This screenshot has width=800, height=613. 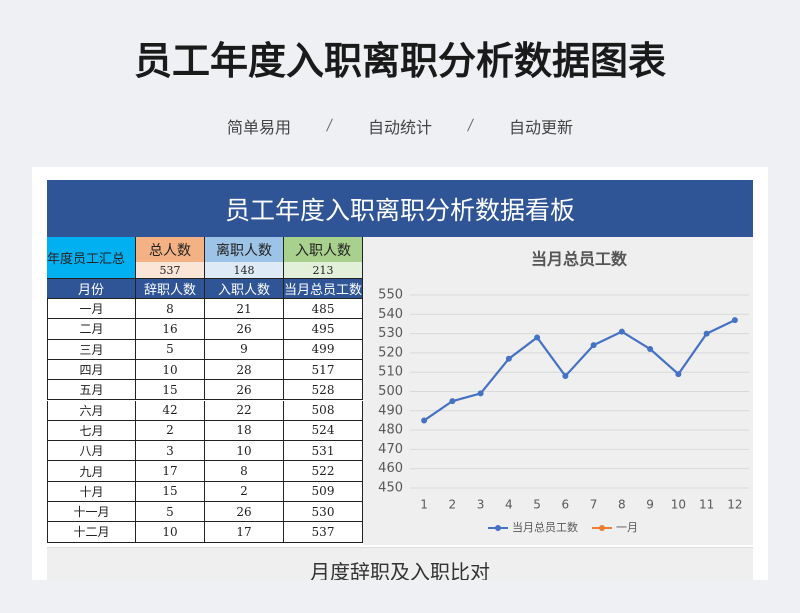 What do you see at coordinates (323, 410) in the screenshot?
I see `table-cell: 508` at bounding box center [323, 410].